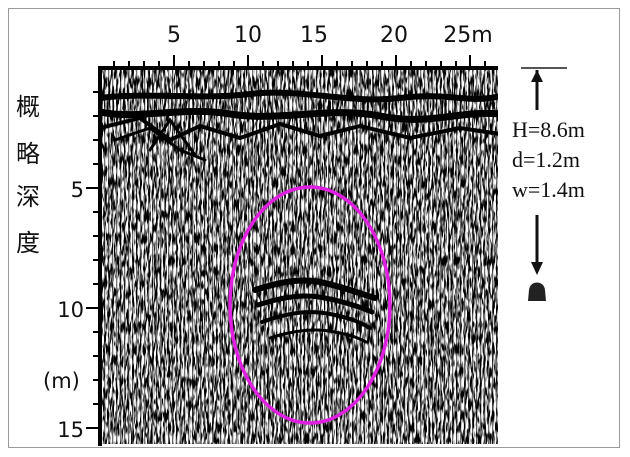 The height and width of the screenshot is (457, 630). Describe the element at coordinates (61, 381) in the screenshot. I see `y-unit-label: (m)` at that location.